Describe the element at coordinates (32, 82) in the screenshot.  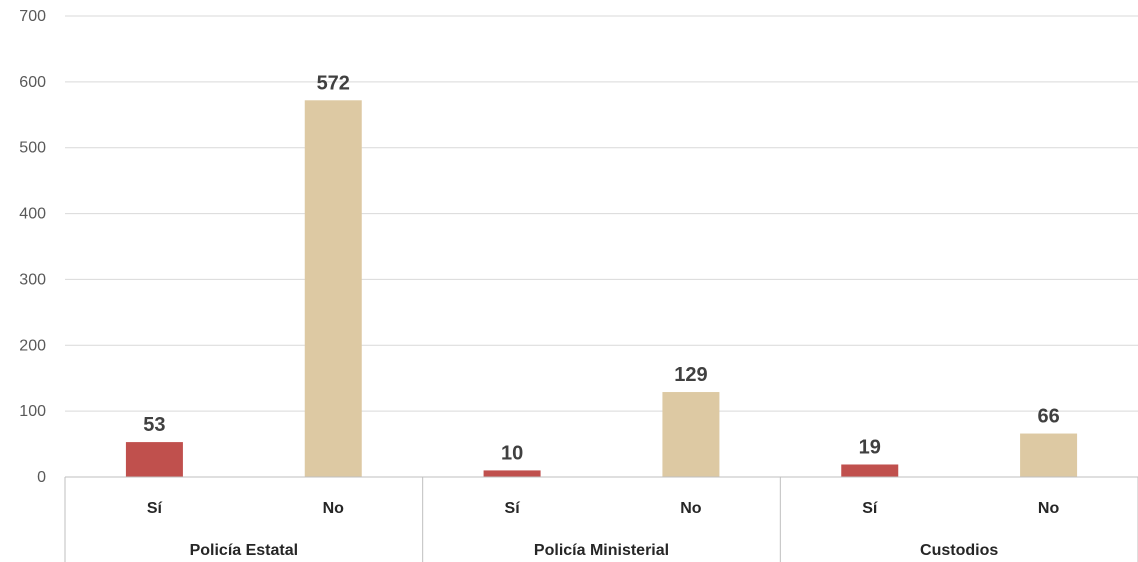
I see `y-tick-label: 600` at that location.